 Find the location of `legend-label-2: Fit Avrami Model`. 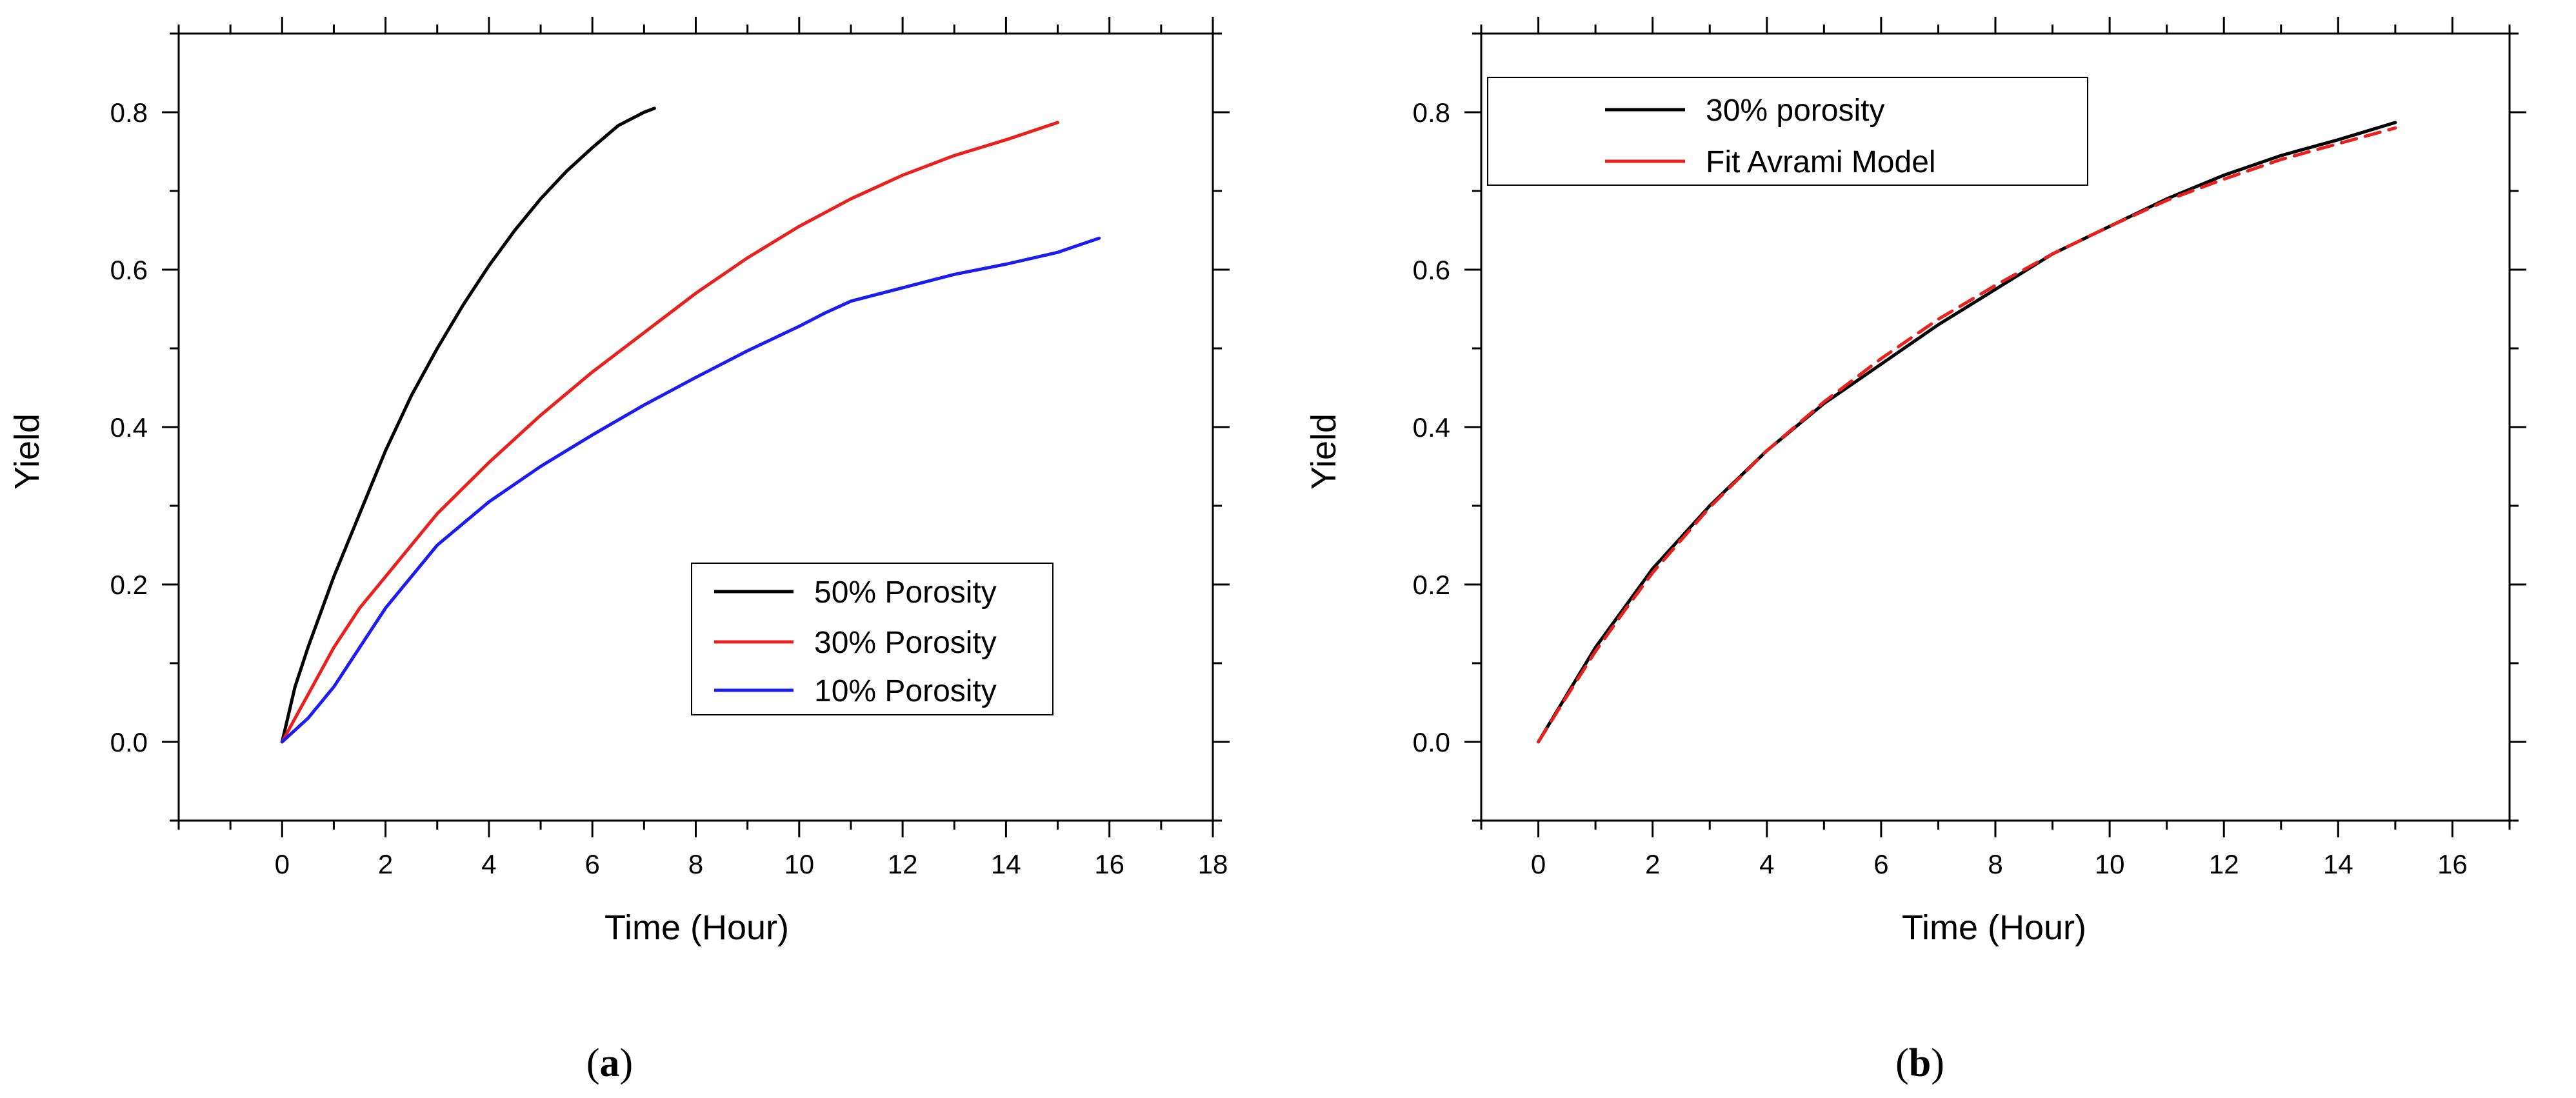

legend-label-2: Fit Avrami Model is located at coordinates (1821, 162).